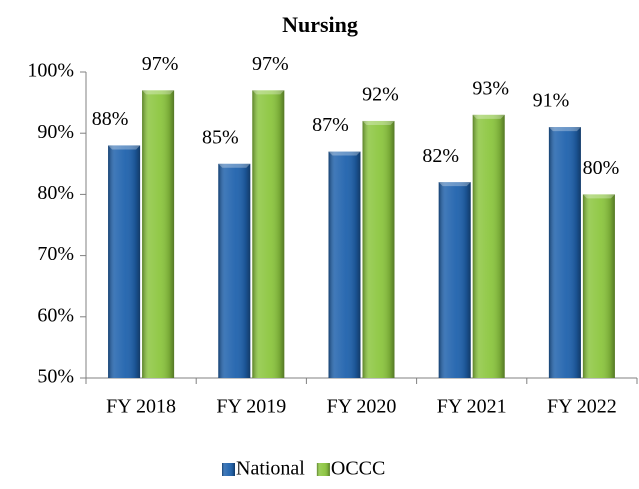 This screenshot has width=639, height=489. Describe the element at coordinates (251, 407) in the screenshot. I see `x-tick-label: FY 2019` at that location.